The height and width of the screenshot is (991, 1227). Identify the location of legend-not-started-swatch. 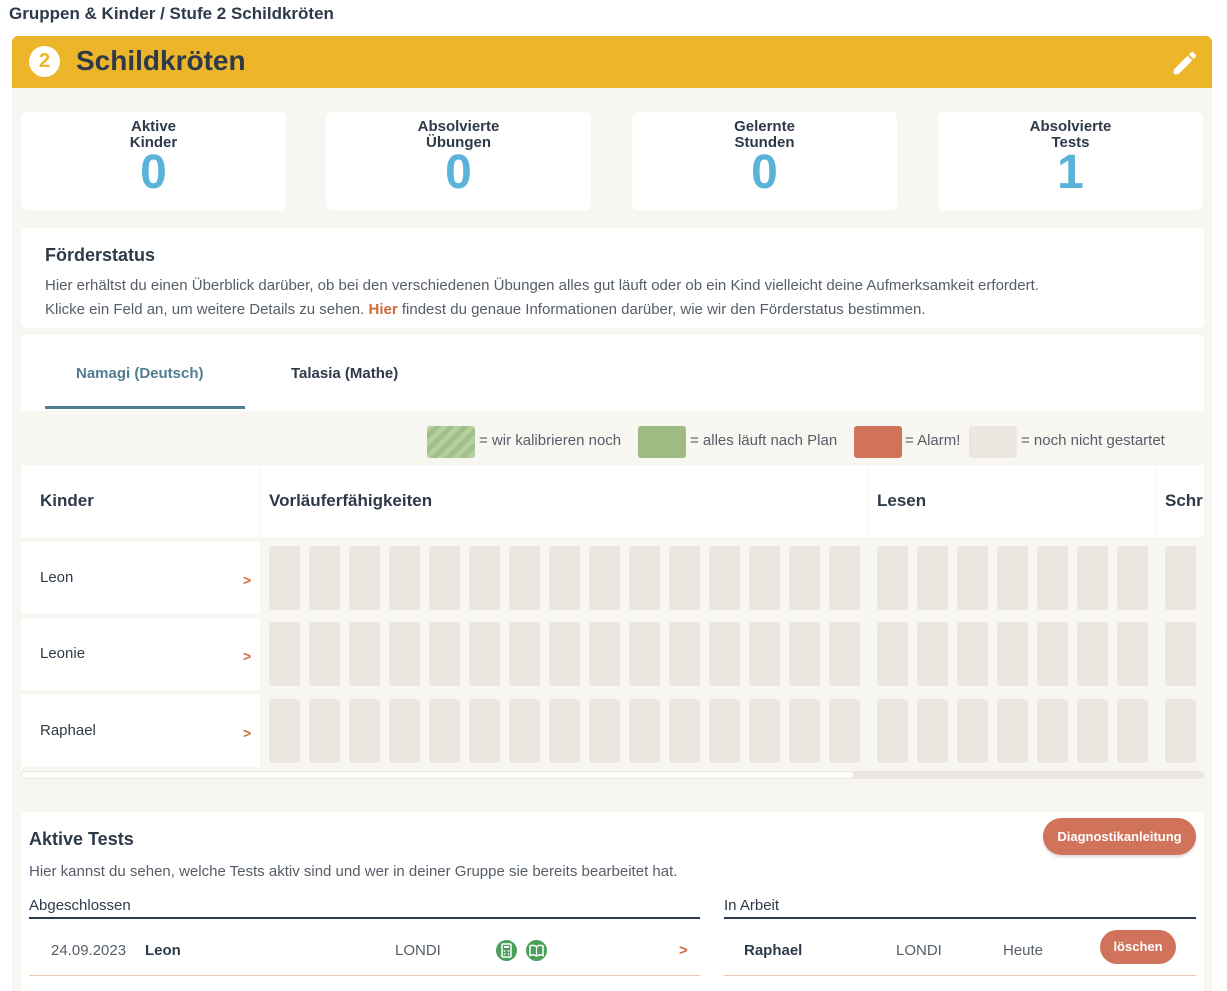
(993, 442).